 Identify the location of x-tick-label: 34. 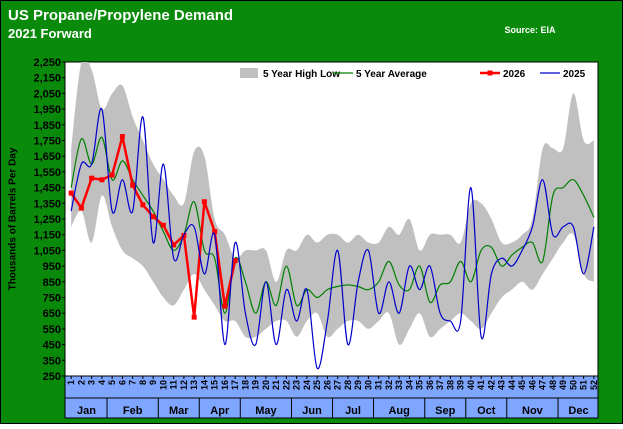
(409, 385).